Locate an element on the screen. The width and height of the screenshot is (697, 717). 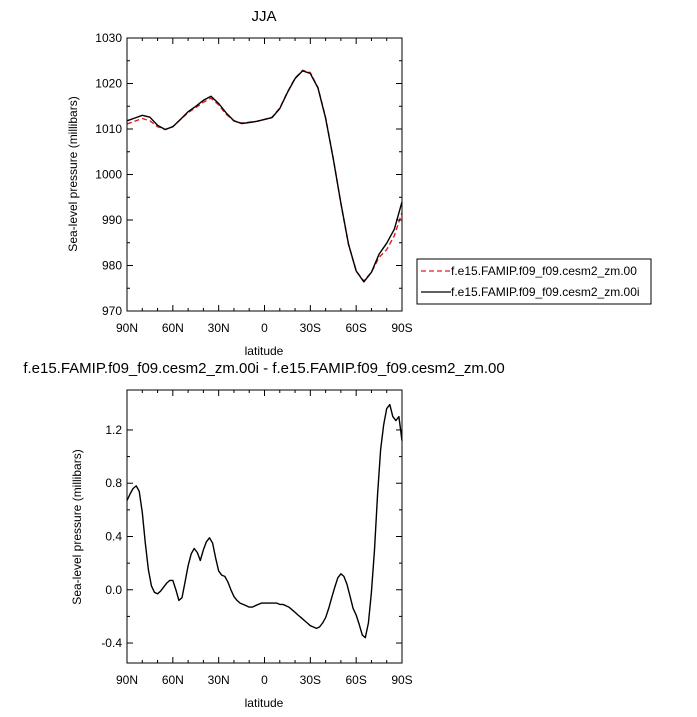
legend-box is located at coordinates (534, 281).